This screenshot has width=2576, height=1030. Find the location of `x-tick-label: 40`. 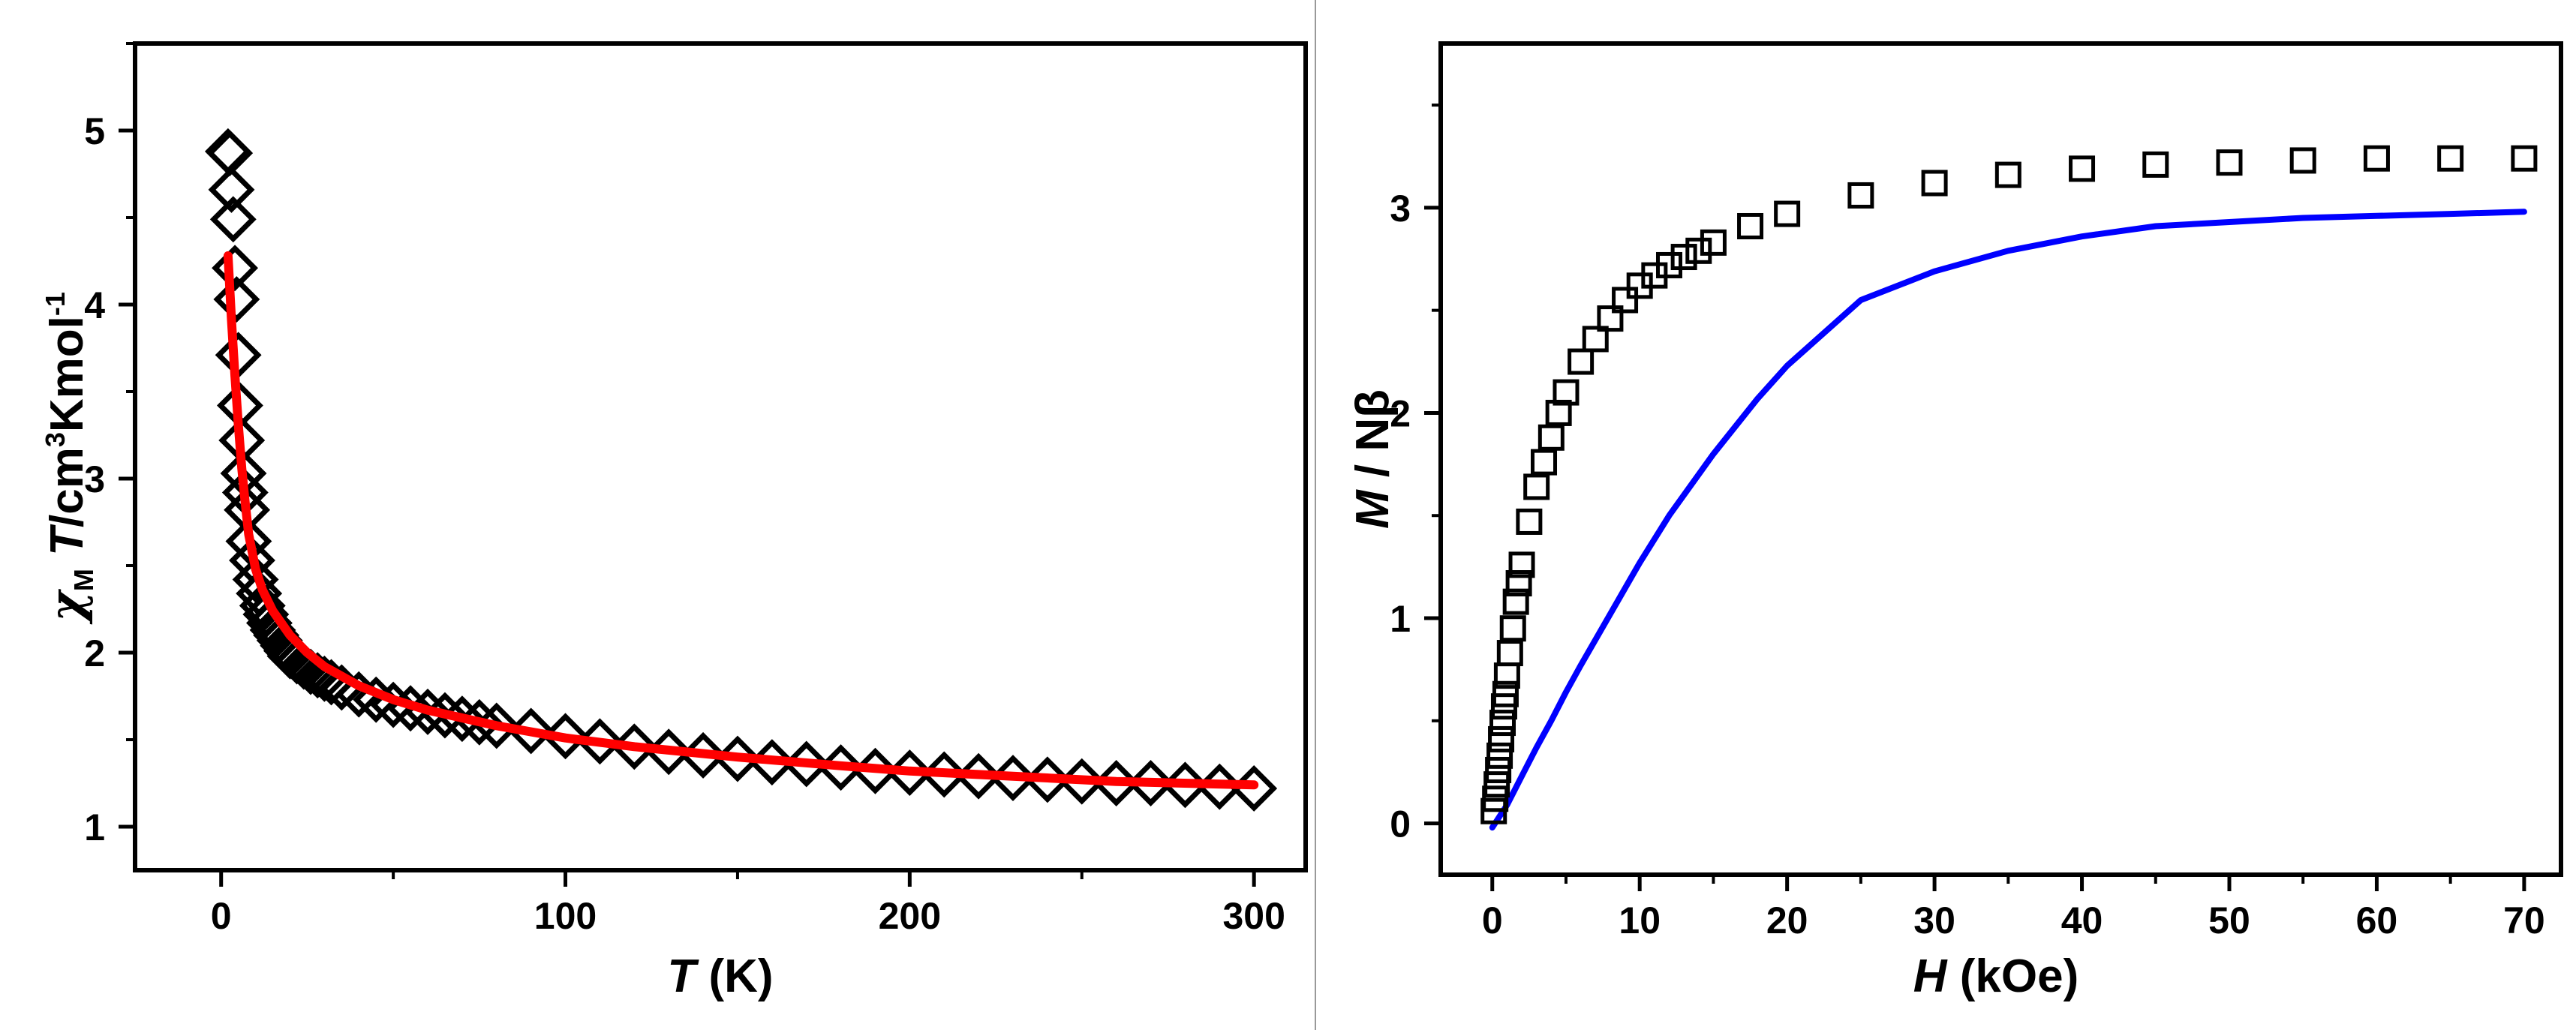

x-tick-label: 40 is located at coordinates (2082, 920).